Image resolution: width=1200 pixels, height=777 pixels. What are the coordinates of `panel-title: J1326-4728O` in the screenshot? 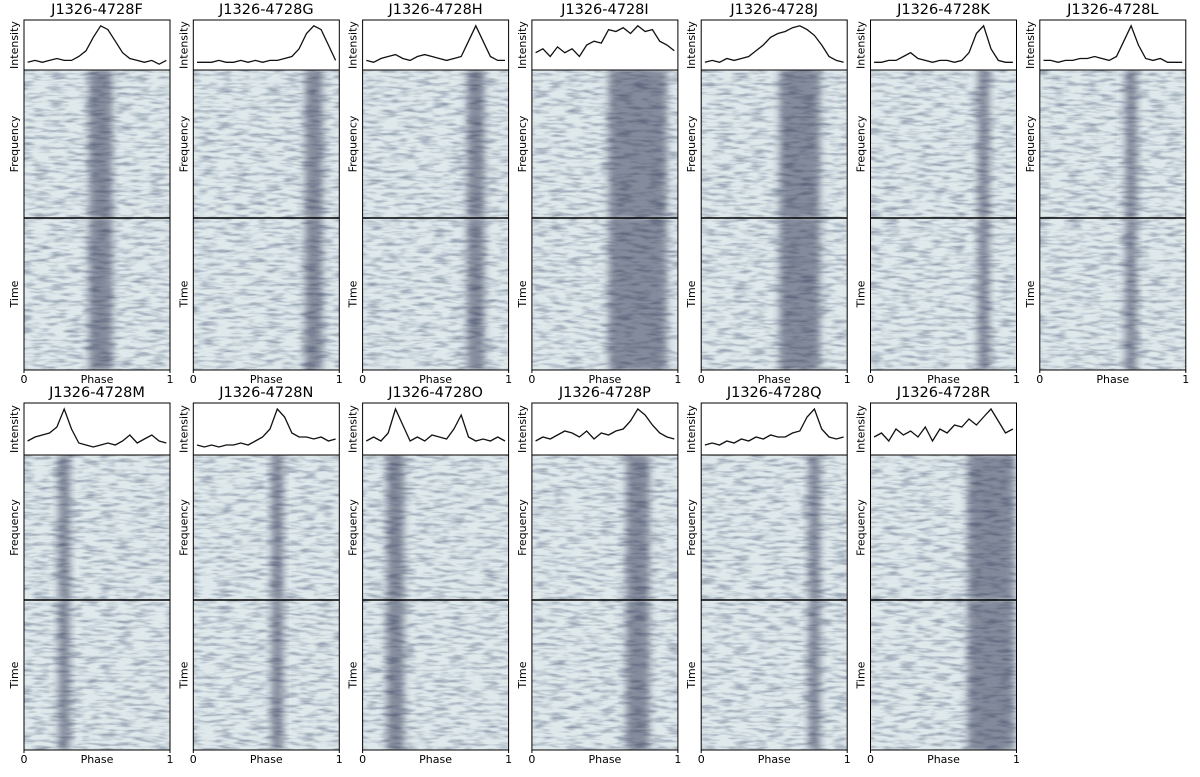 It's located at (435, 393).